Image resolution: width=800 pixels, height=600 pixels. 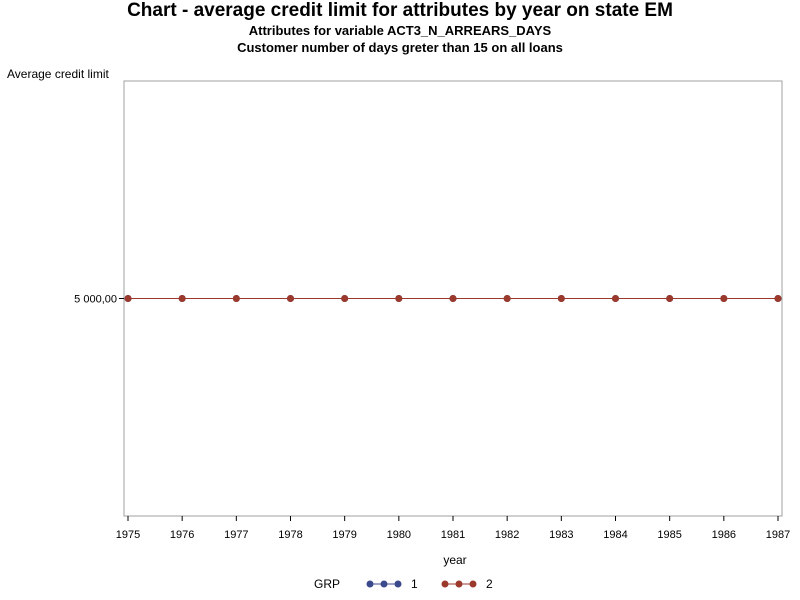 I want to click on legend-title: GRP, so click(x=327, y=584).